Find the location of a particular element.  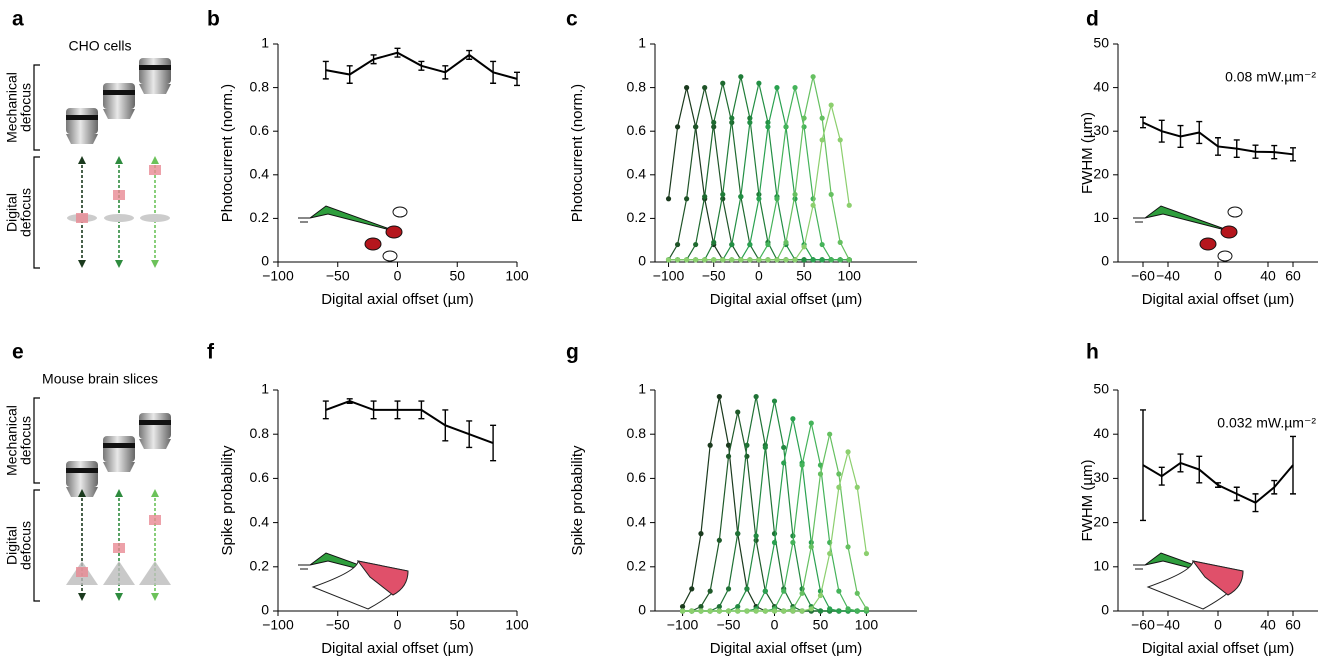

x-tick-label: −100 is located at coordinates (683, 625).